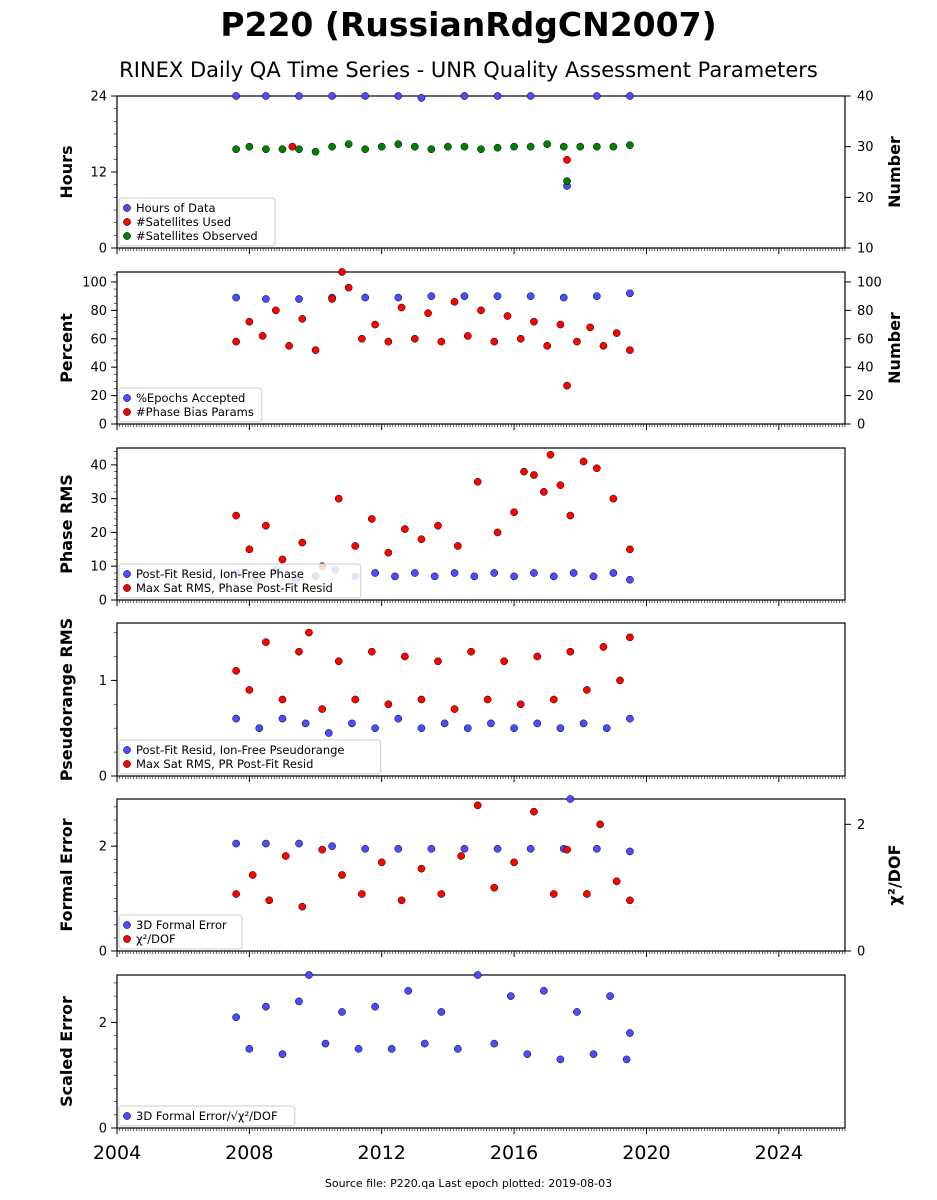 The height and width of the screenshot is (1200, 937). Describe the element at coordinates (190, 405) in the screenshot. I see `legend-box` at that location.